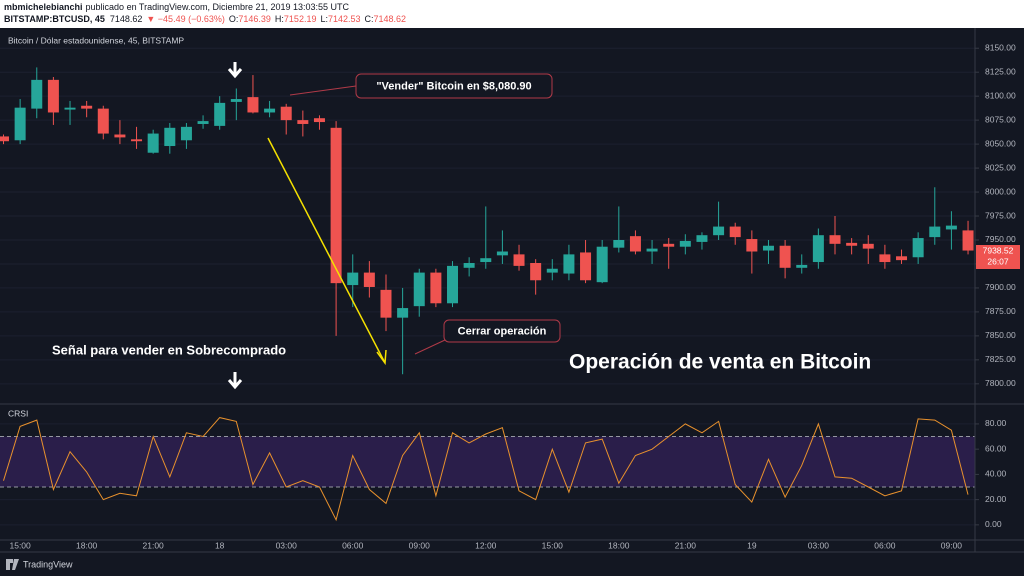  Describe the element at coordinates (1000, 47) in the screenshot. I see `y-tick-label: 8150.00` at that location.